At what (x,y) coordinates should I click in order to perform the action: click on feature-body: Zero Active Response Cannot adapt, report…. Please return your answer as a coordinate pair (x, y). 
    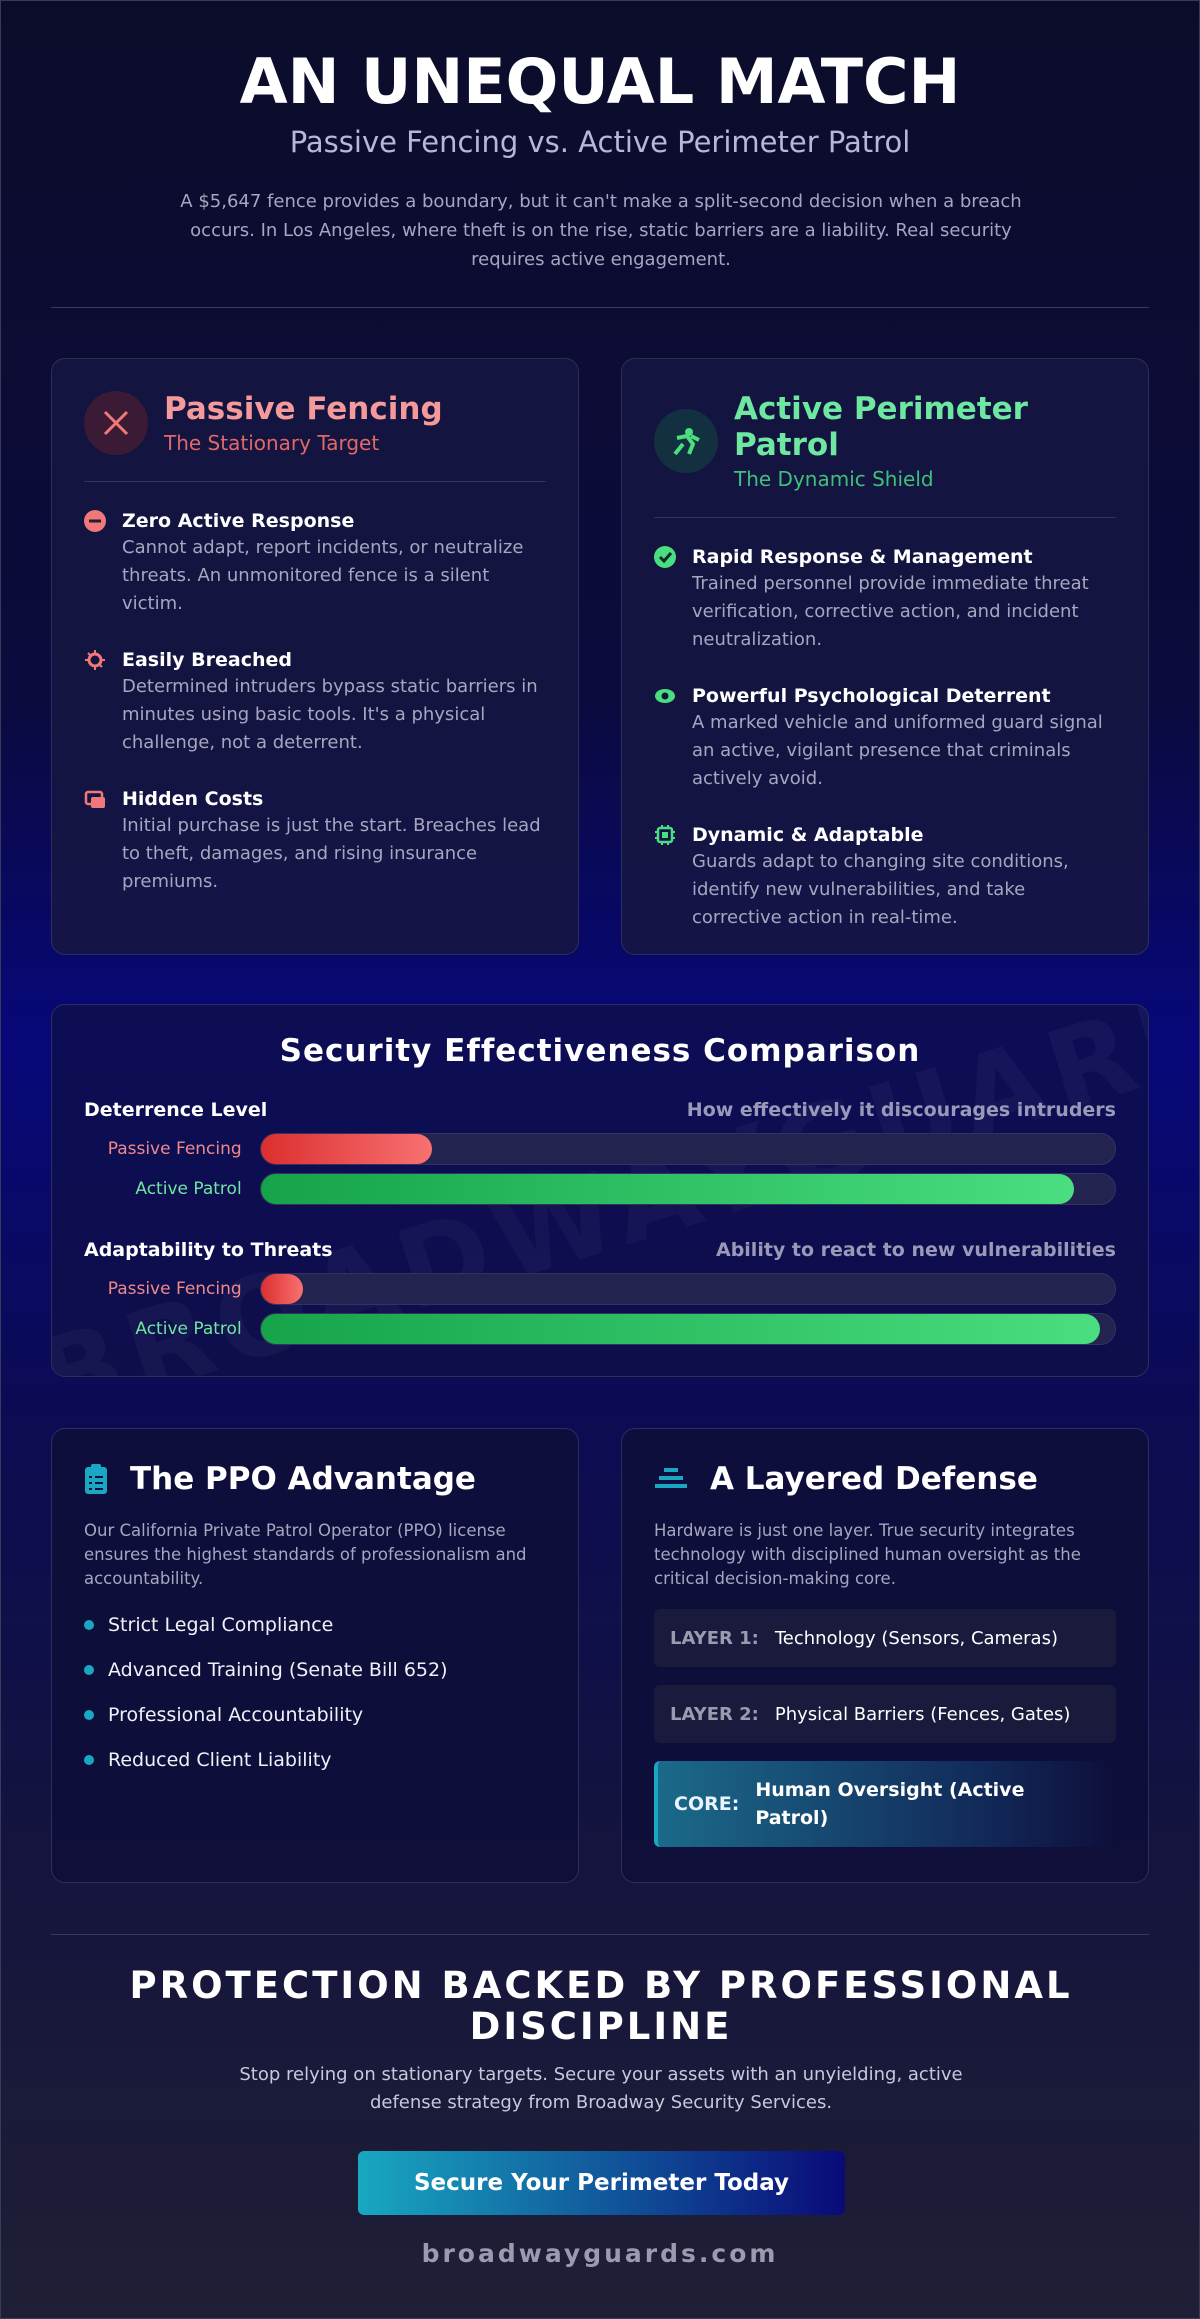
    Looking at the image, I should click on (334, 563).